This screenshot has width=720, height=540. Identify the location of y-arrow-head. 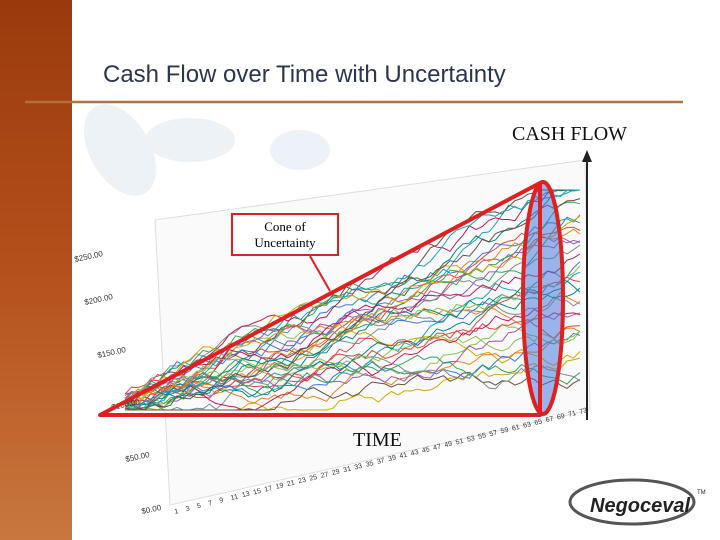
(587, 156).